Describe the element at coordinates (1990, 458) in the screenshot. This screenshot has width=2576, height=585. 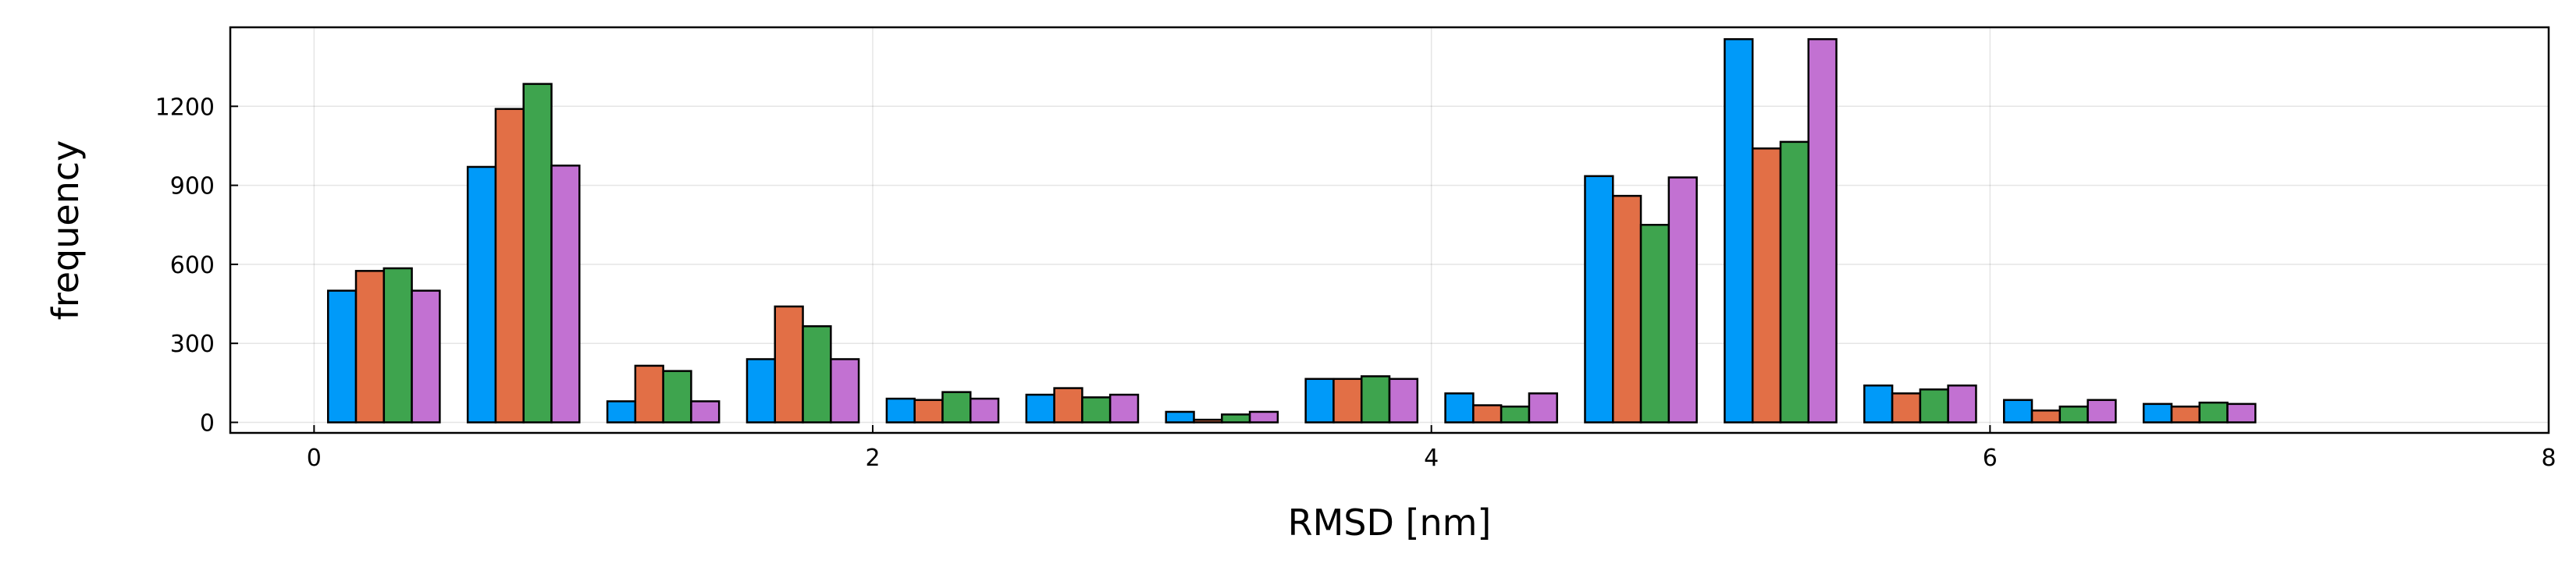
I see `x-tick-label: 6` at that location.